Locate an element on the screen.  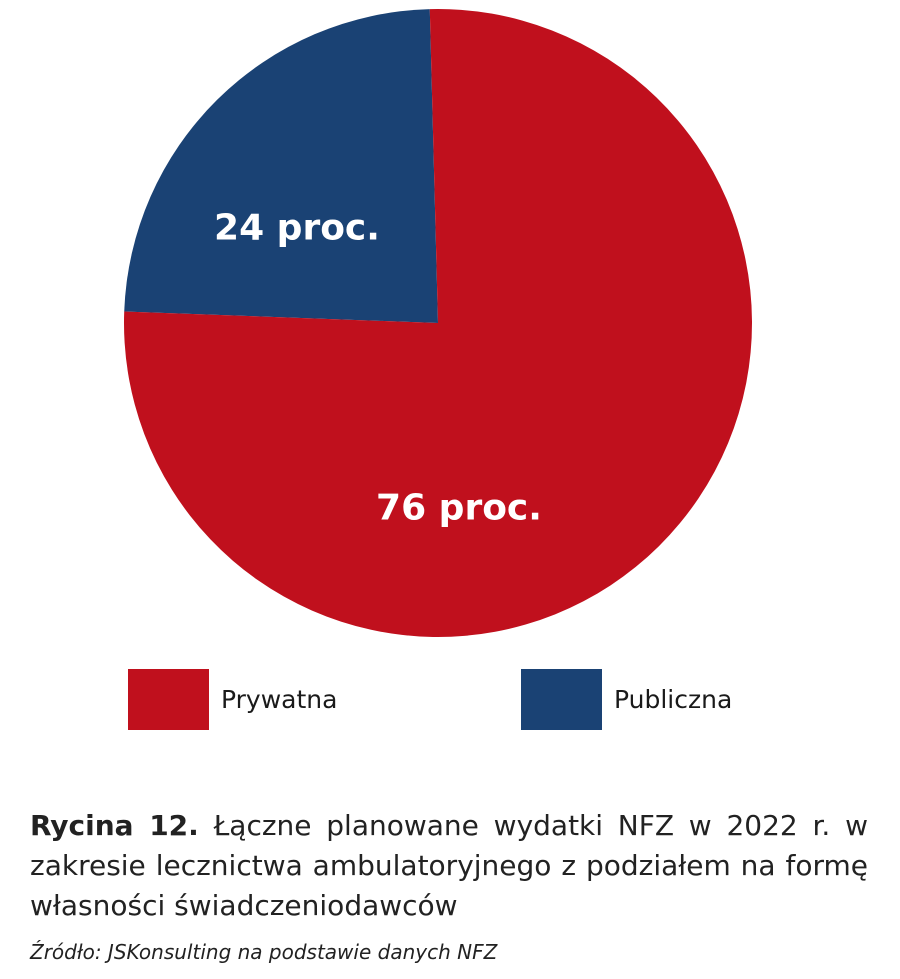
caption-label: Rycina 12. is located at coordinates (114, 825).